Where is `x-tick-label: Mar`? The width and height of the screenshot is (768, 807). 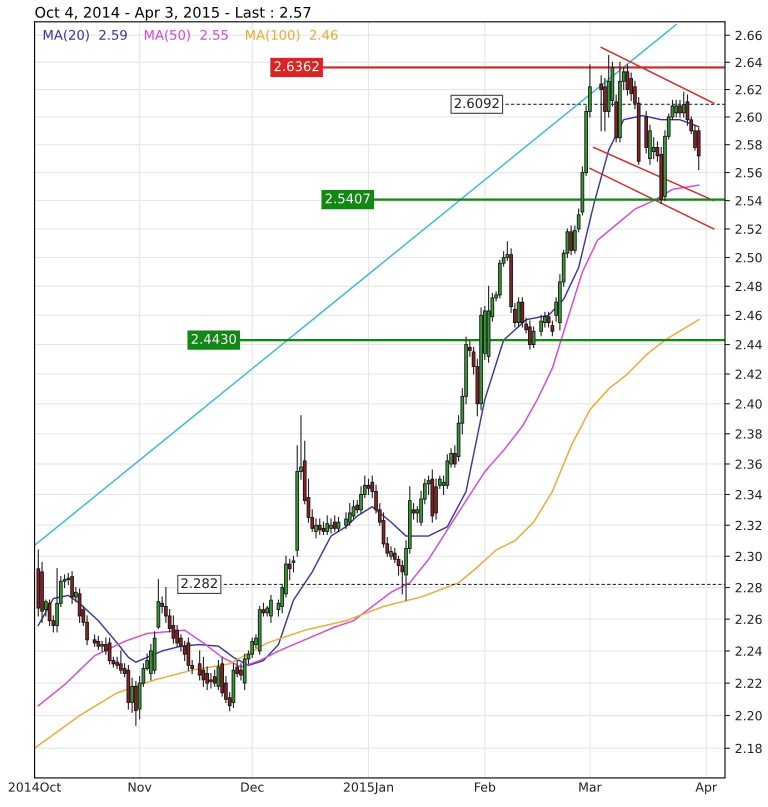 x-tick-label: Mar is located at coordinates (590, 787).